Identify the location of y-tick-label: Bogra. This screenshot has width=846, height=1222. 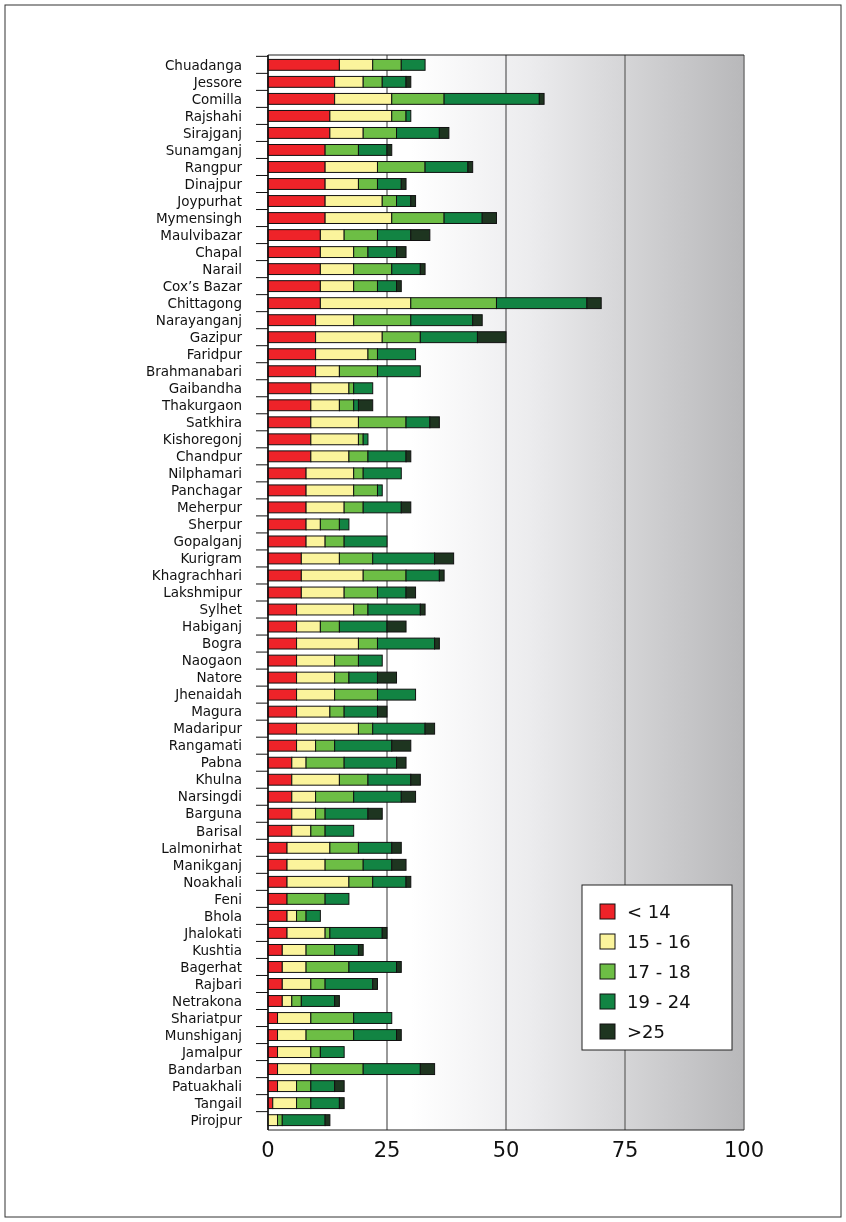
(222, 643).